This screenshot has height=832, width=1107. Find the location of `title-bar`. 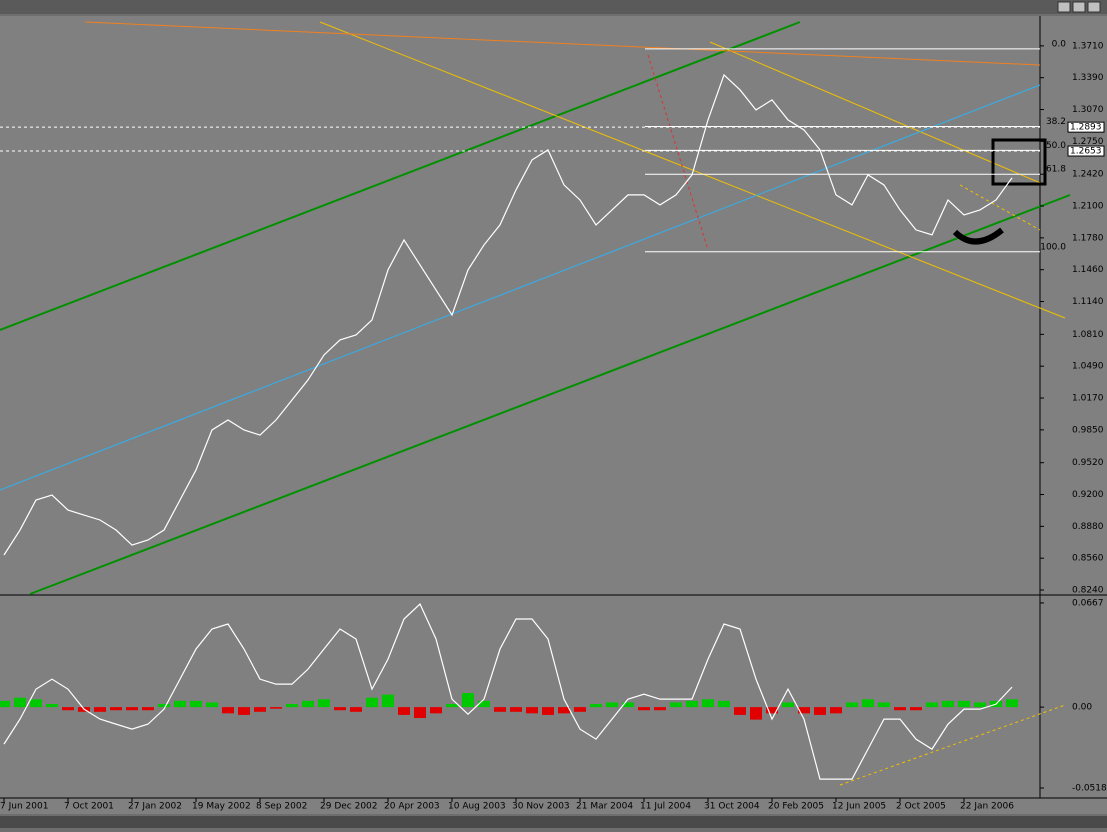

title-bar is located at coordinates (553, 7).